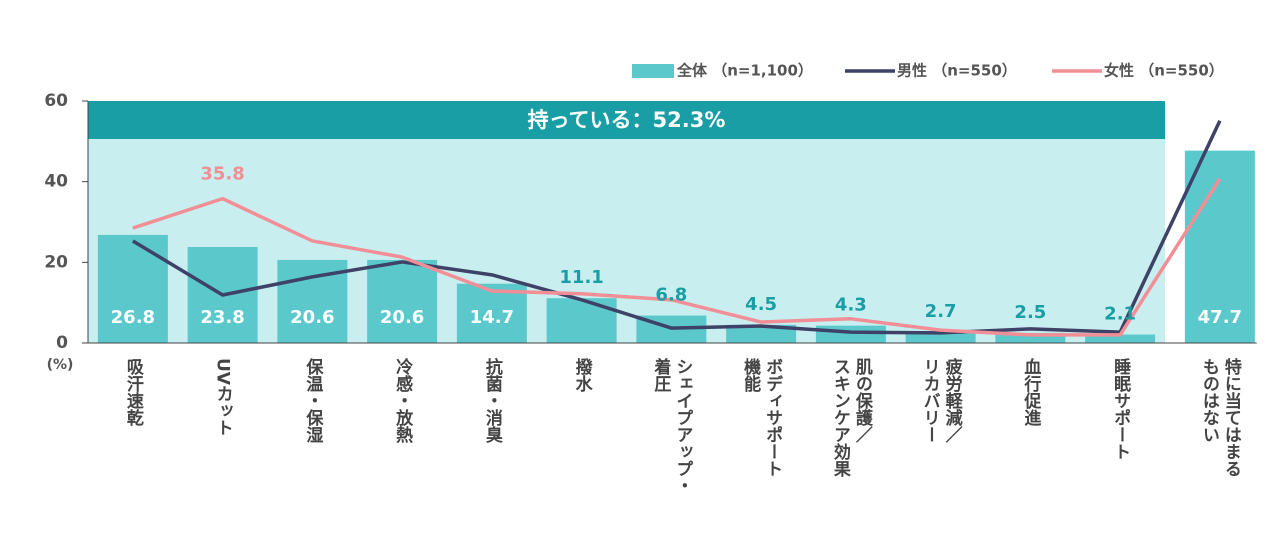 Image resolution: width=1280 pixels, height=547 pixels. I want to click on x-tick-label: 抗菌・消臭, so click(492, 400).